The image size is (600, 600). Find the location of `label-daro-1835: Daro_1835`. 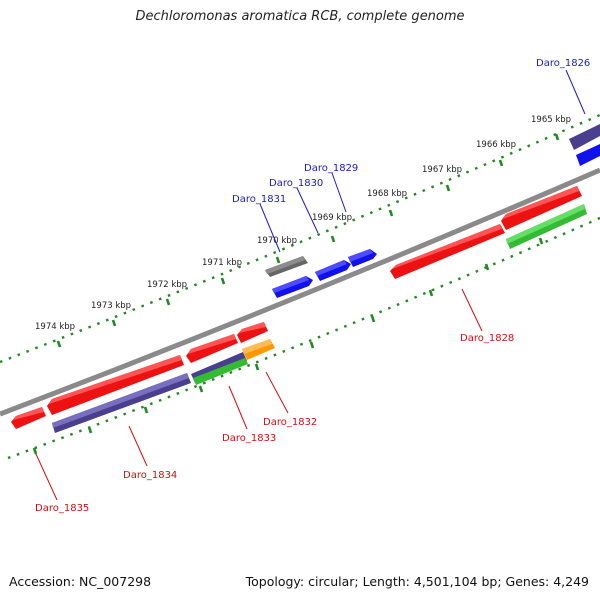

label-daro-1835: Daro_1835 is located at coordinates (62, 508).